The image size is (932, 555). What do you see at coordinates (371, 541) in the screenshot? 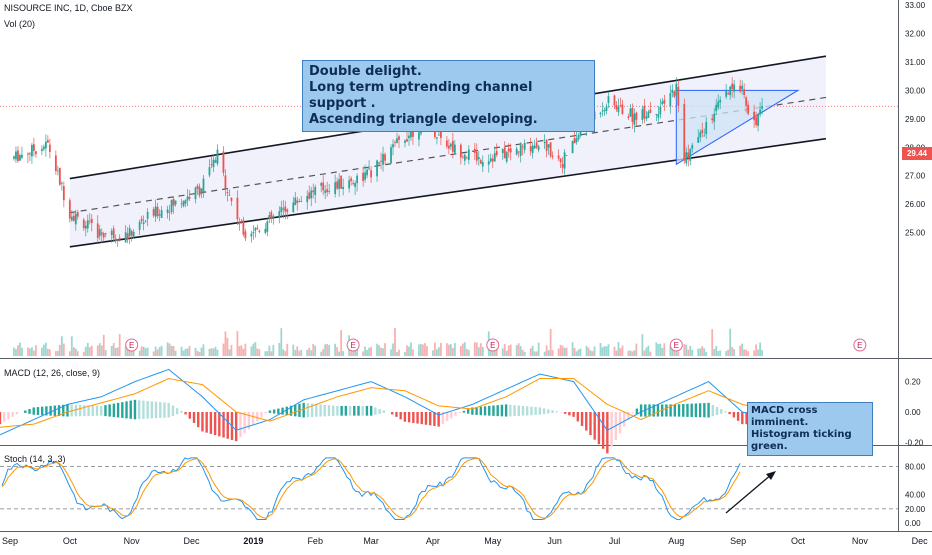
I see `time-axis-tick: Mar` at bounding box center [371, 541].